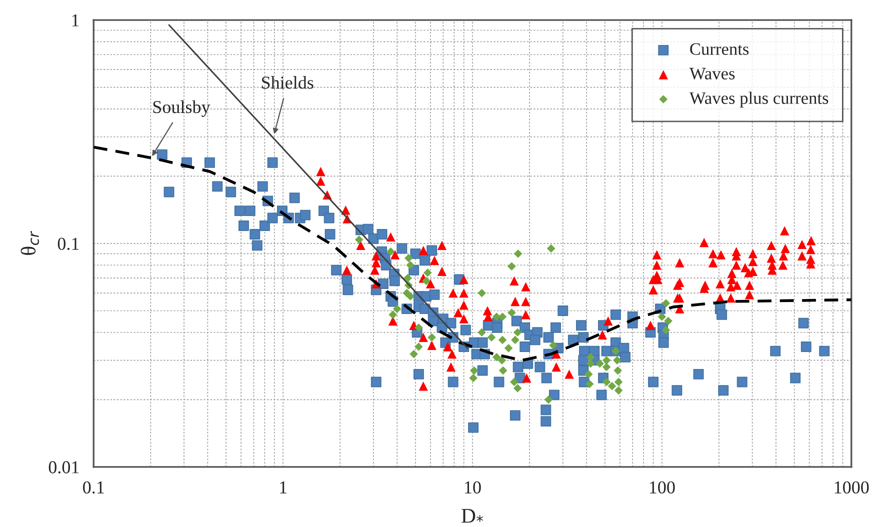 The height and width of the screenshot is (527, 875). Describe the element at coordinates (719, 49) in the screenshot. I see `legend-label: Currents` at that location.